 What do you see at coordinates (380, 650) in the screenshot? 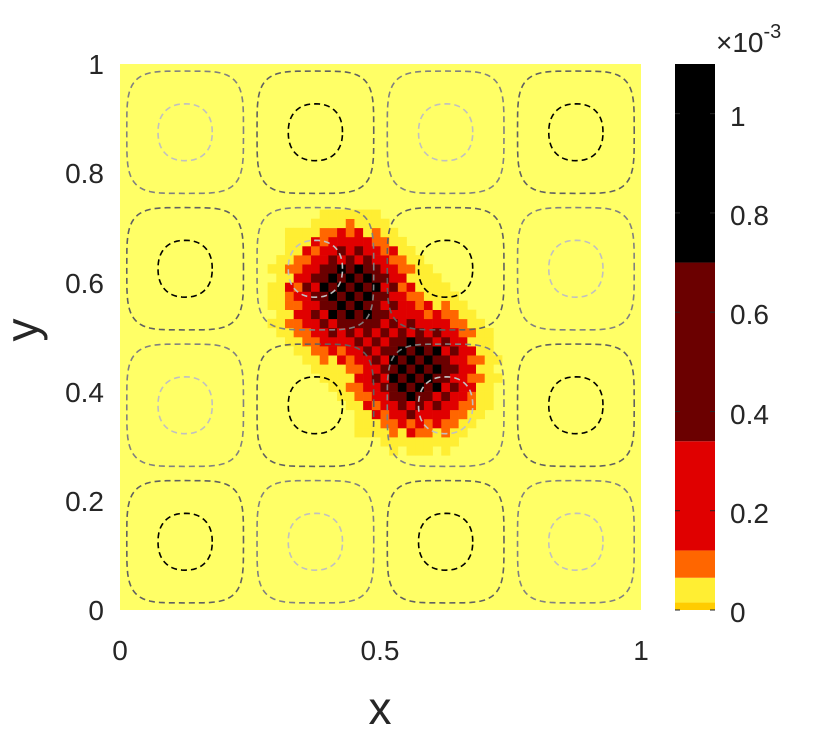
I see `x-tick-label: 0.5` at bounding box center [380, 650].